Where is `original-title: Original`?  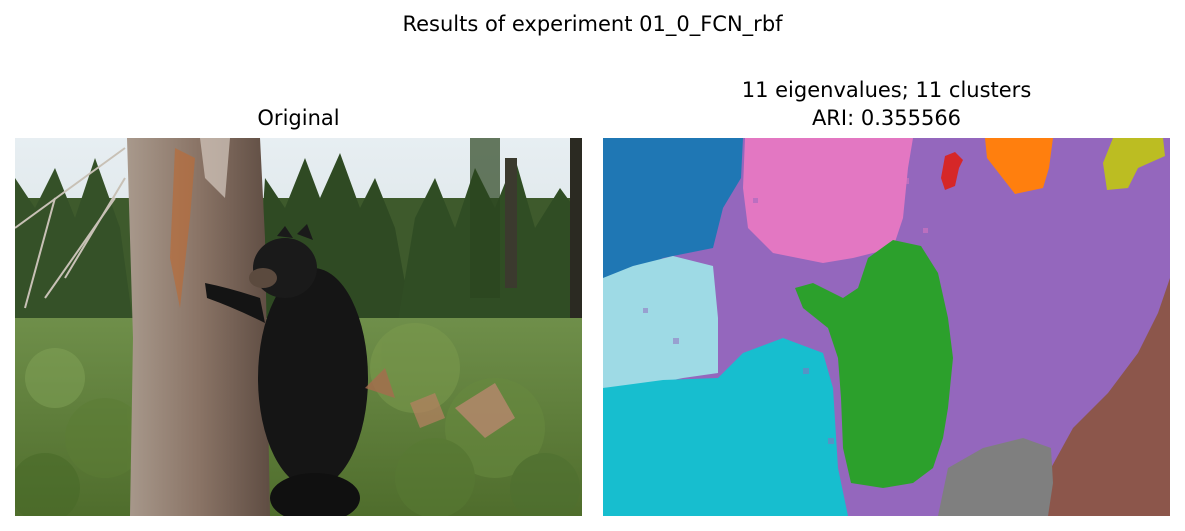
original-title: Original is located at coordinates (298, 118).